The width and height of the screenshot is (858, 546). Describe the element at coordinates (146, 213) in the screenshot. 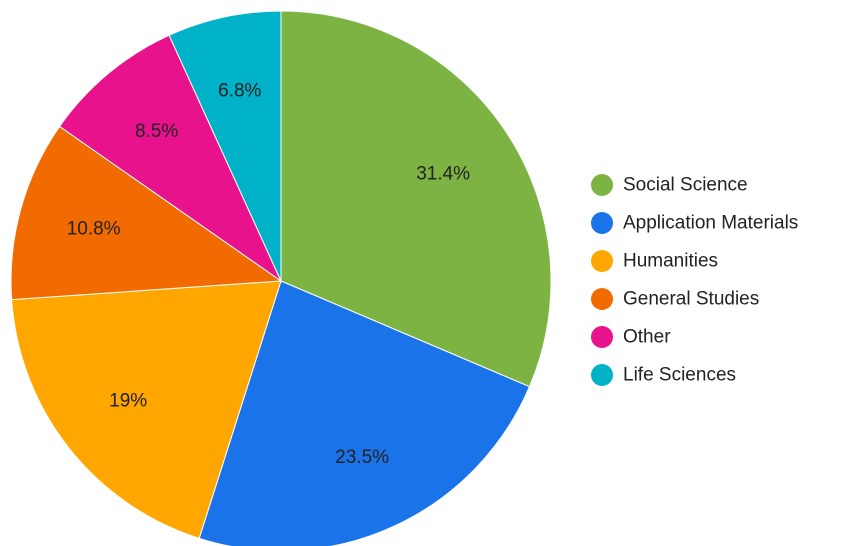

I see `pie-slice-general-studies` at that location.